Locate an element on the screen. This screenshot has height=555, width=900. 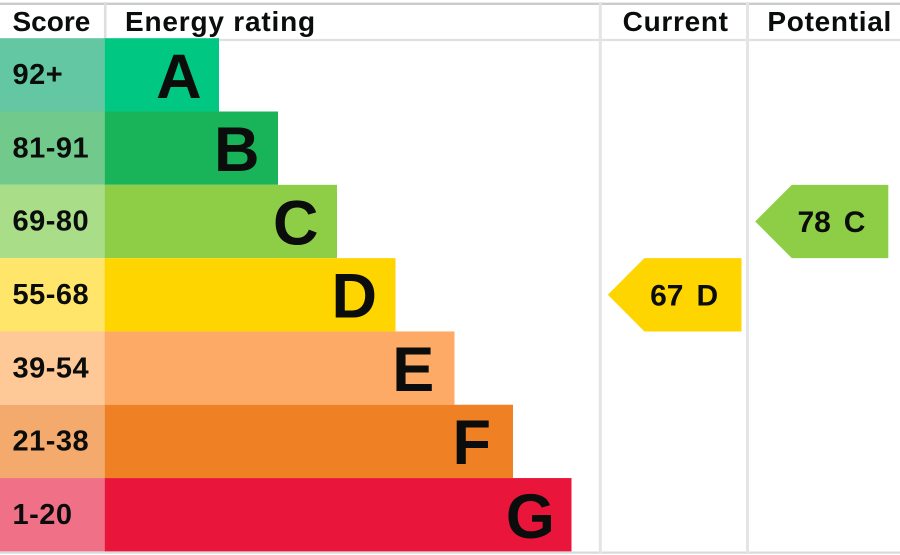
svg-text: Current is located at coordinates (676, 21).